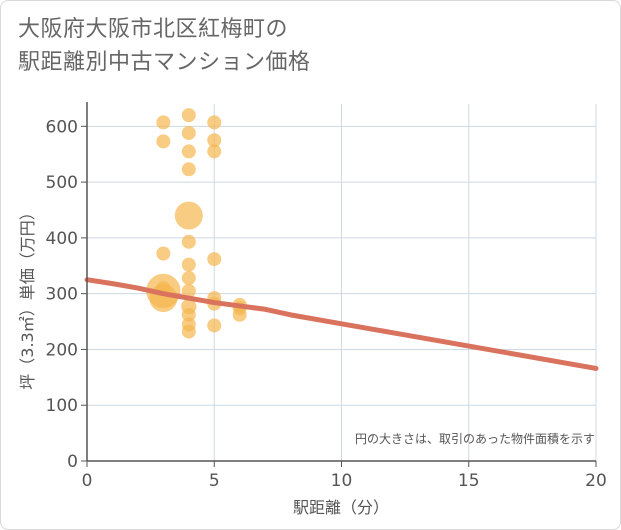 The width and height of the screenshot is (621, 530). I want to click on x-tick-label: 20, so click(596, 481).